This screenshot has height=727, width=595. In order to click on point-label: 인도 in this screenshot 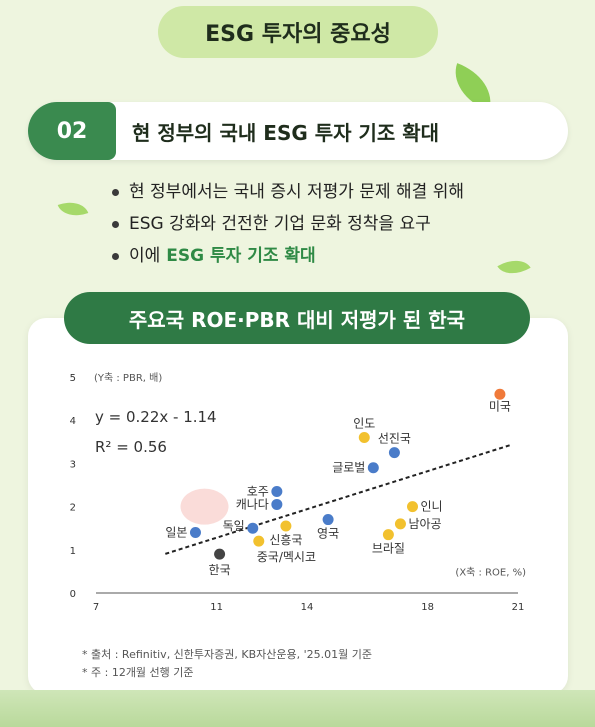, I will do `click(364, 423)`.